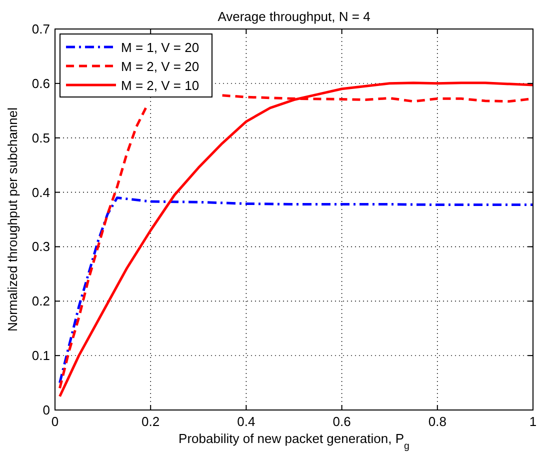 The image size is (539, 461). I want to click on legend-label: M = 2, V = 10, so click(160, 85).